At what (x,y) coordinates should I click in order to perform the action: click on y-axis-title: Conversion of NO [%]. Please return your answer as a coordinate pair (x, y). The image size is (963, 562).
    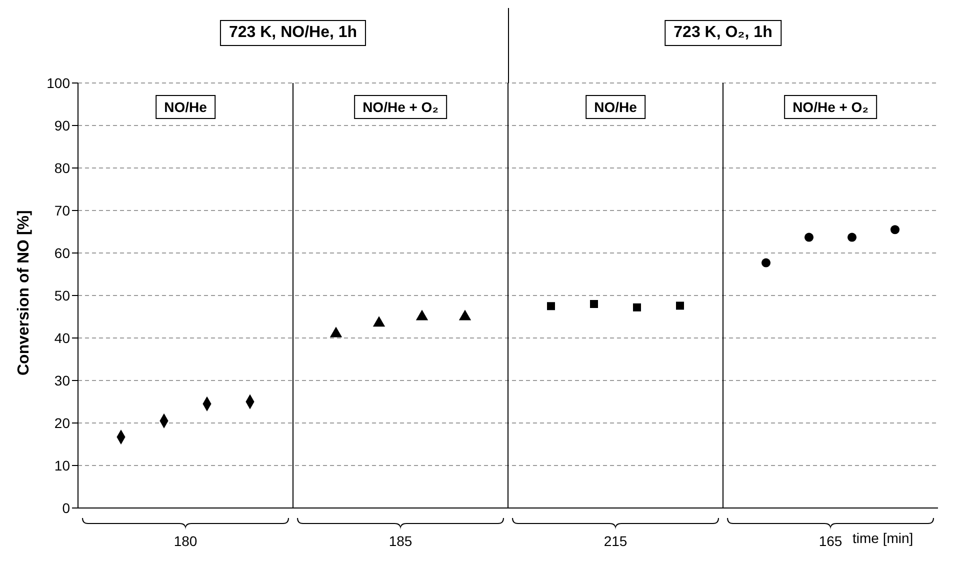
    Looking at the image, I should click on (24, 293).